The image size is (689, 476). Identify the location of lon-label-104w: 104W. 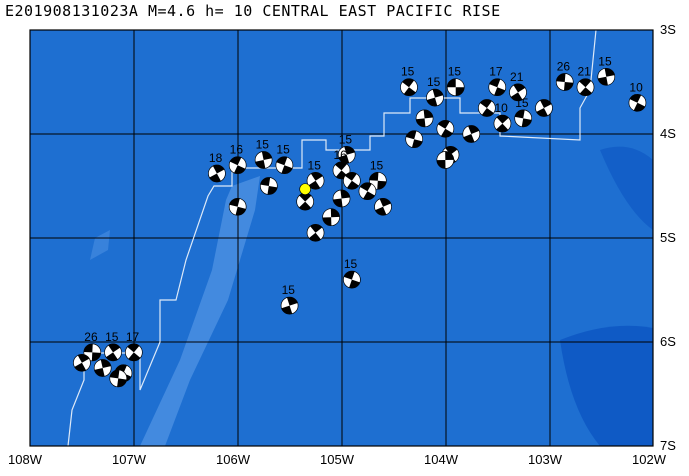
(441, 459).